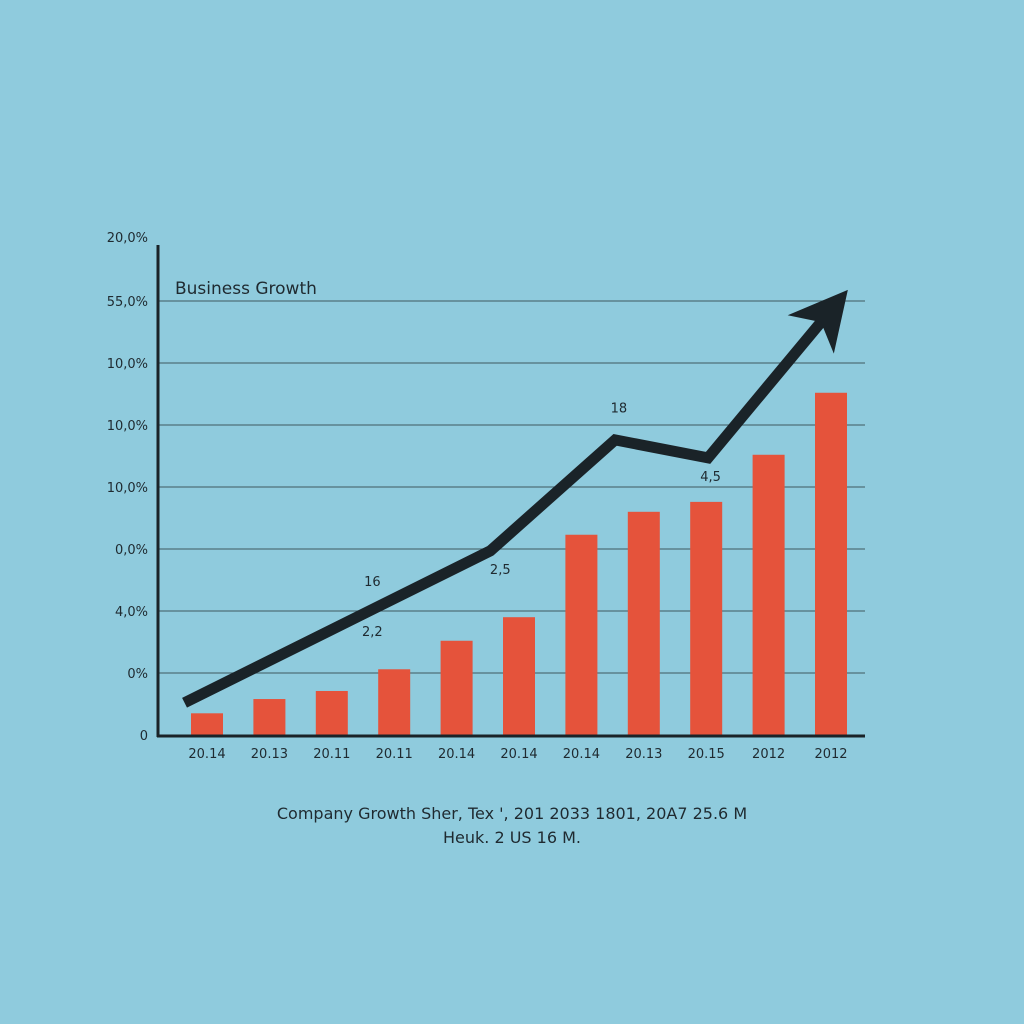 The height and width of the screenshot is (1024, 1024). I want to click on data-label: 4,5, so click(710, 477).